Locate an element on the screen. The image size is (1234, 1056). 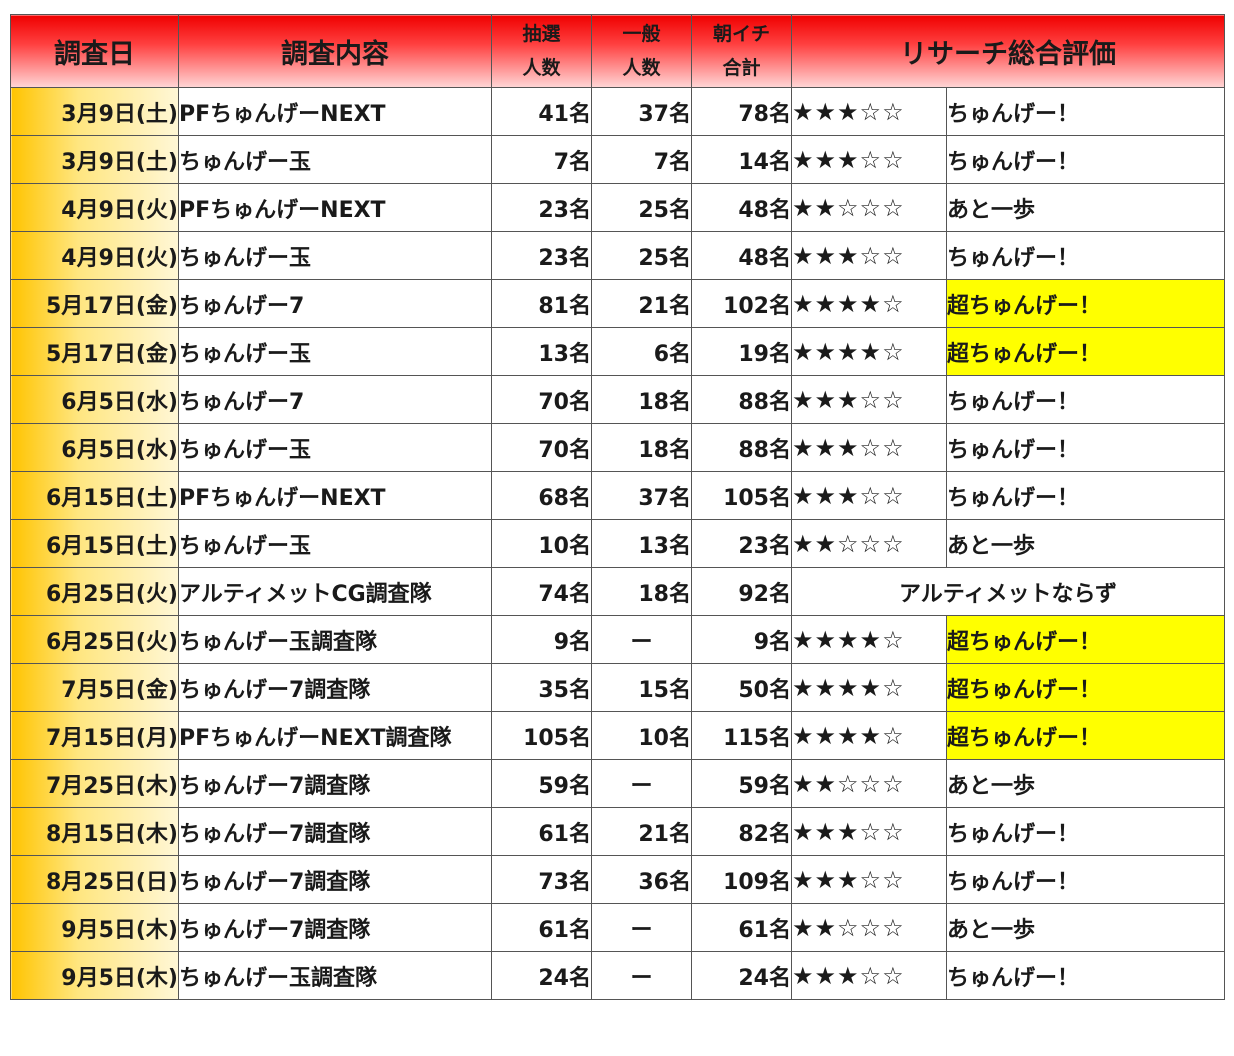
cell-lottery: 10名 is located at coordinates (541, 543).